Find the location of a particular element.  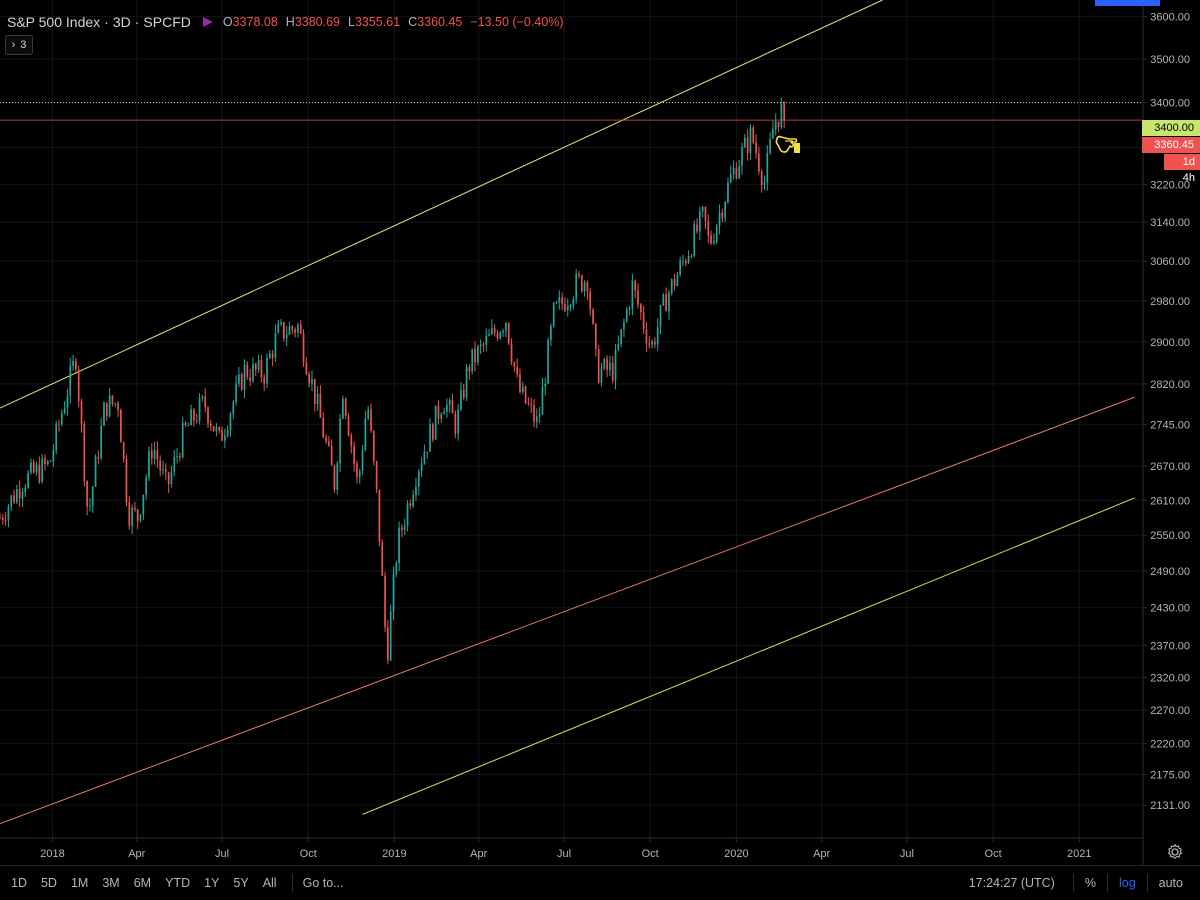

high-value: 3380.69 is located at coordinates (317, 22).